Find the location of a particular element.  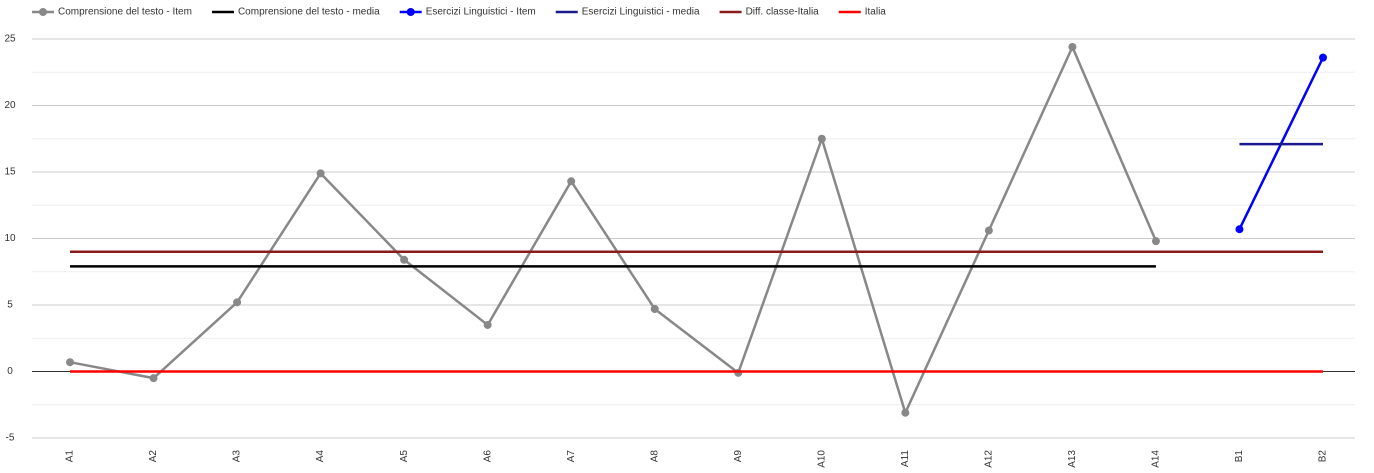

legend-label: Comprensione del testo - media is located at coordinates (309, 12).